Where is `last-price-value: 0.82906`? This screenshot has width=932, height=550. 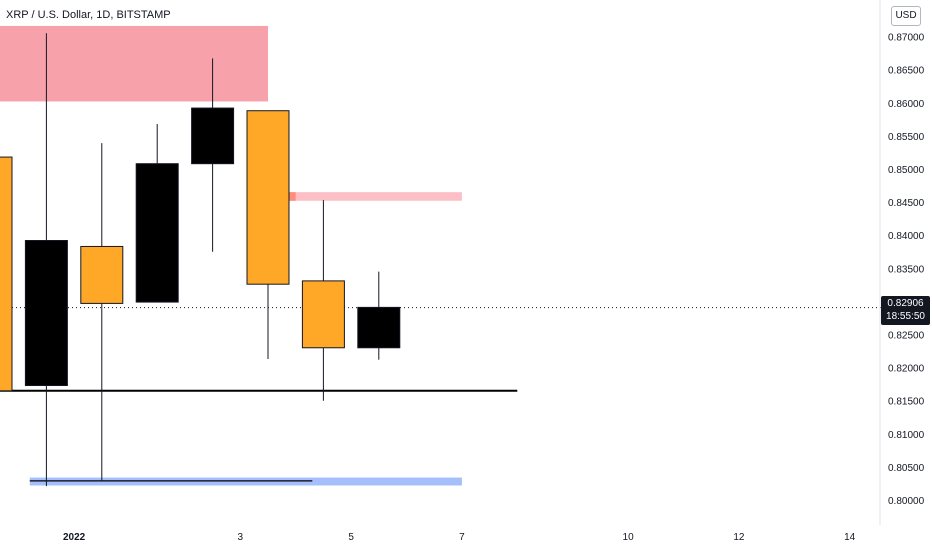
last-price-value: 0.82906 is located at coordinates (905, 303).